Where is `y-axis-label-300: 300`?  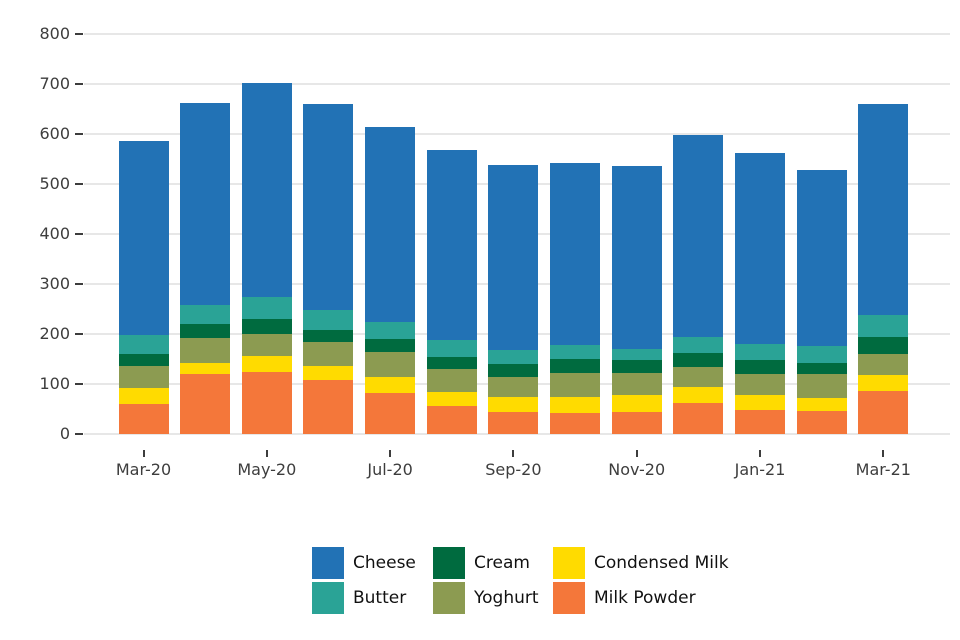
y-axis-label-300: 300 is located at coordinates (54, 283).